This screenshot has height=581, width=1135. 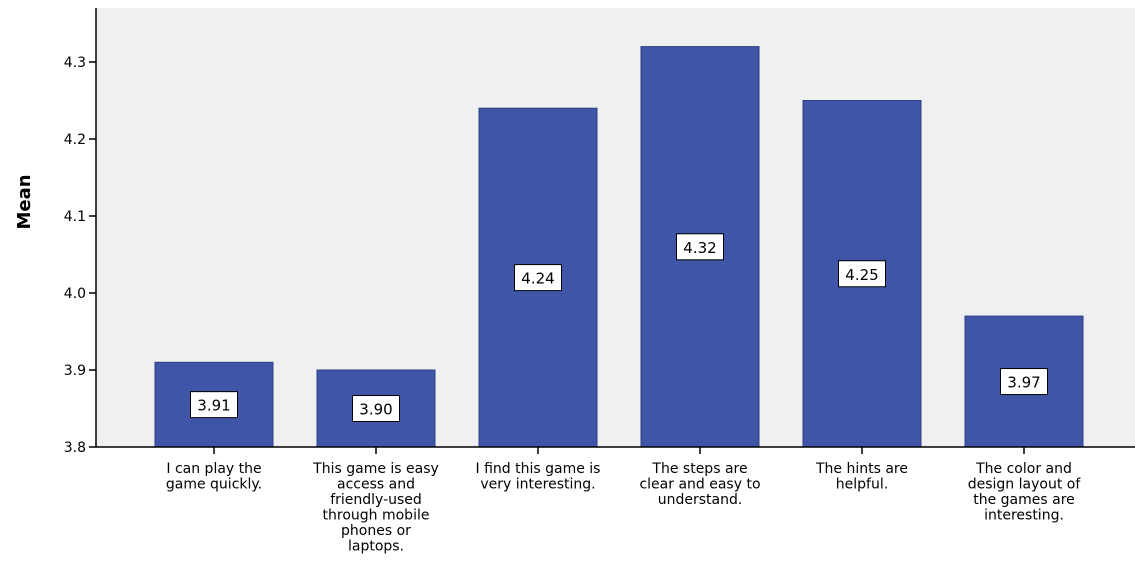 What do you see at coordinates (75, 294) in the screenshot?
I see `y-tick-label: 4.0` at bounding box center [75, 294].